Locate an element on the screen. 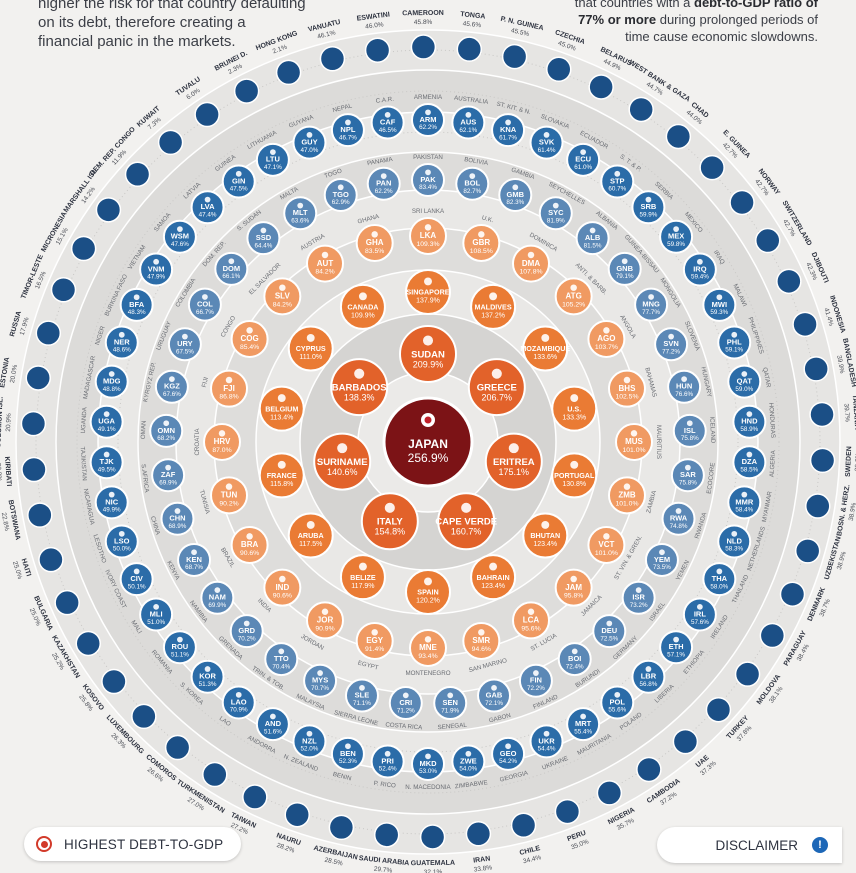 Image resolution: width=856 pixels, height=873 pixels. outer-value: 20.9% is located at coordinates (1, 472).